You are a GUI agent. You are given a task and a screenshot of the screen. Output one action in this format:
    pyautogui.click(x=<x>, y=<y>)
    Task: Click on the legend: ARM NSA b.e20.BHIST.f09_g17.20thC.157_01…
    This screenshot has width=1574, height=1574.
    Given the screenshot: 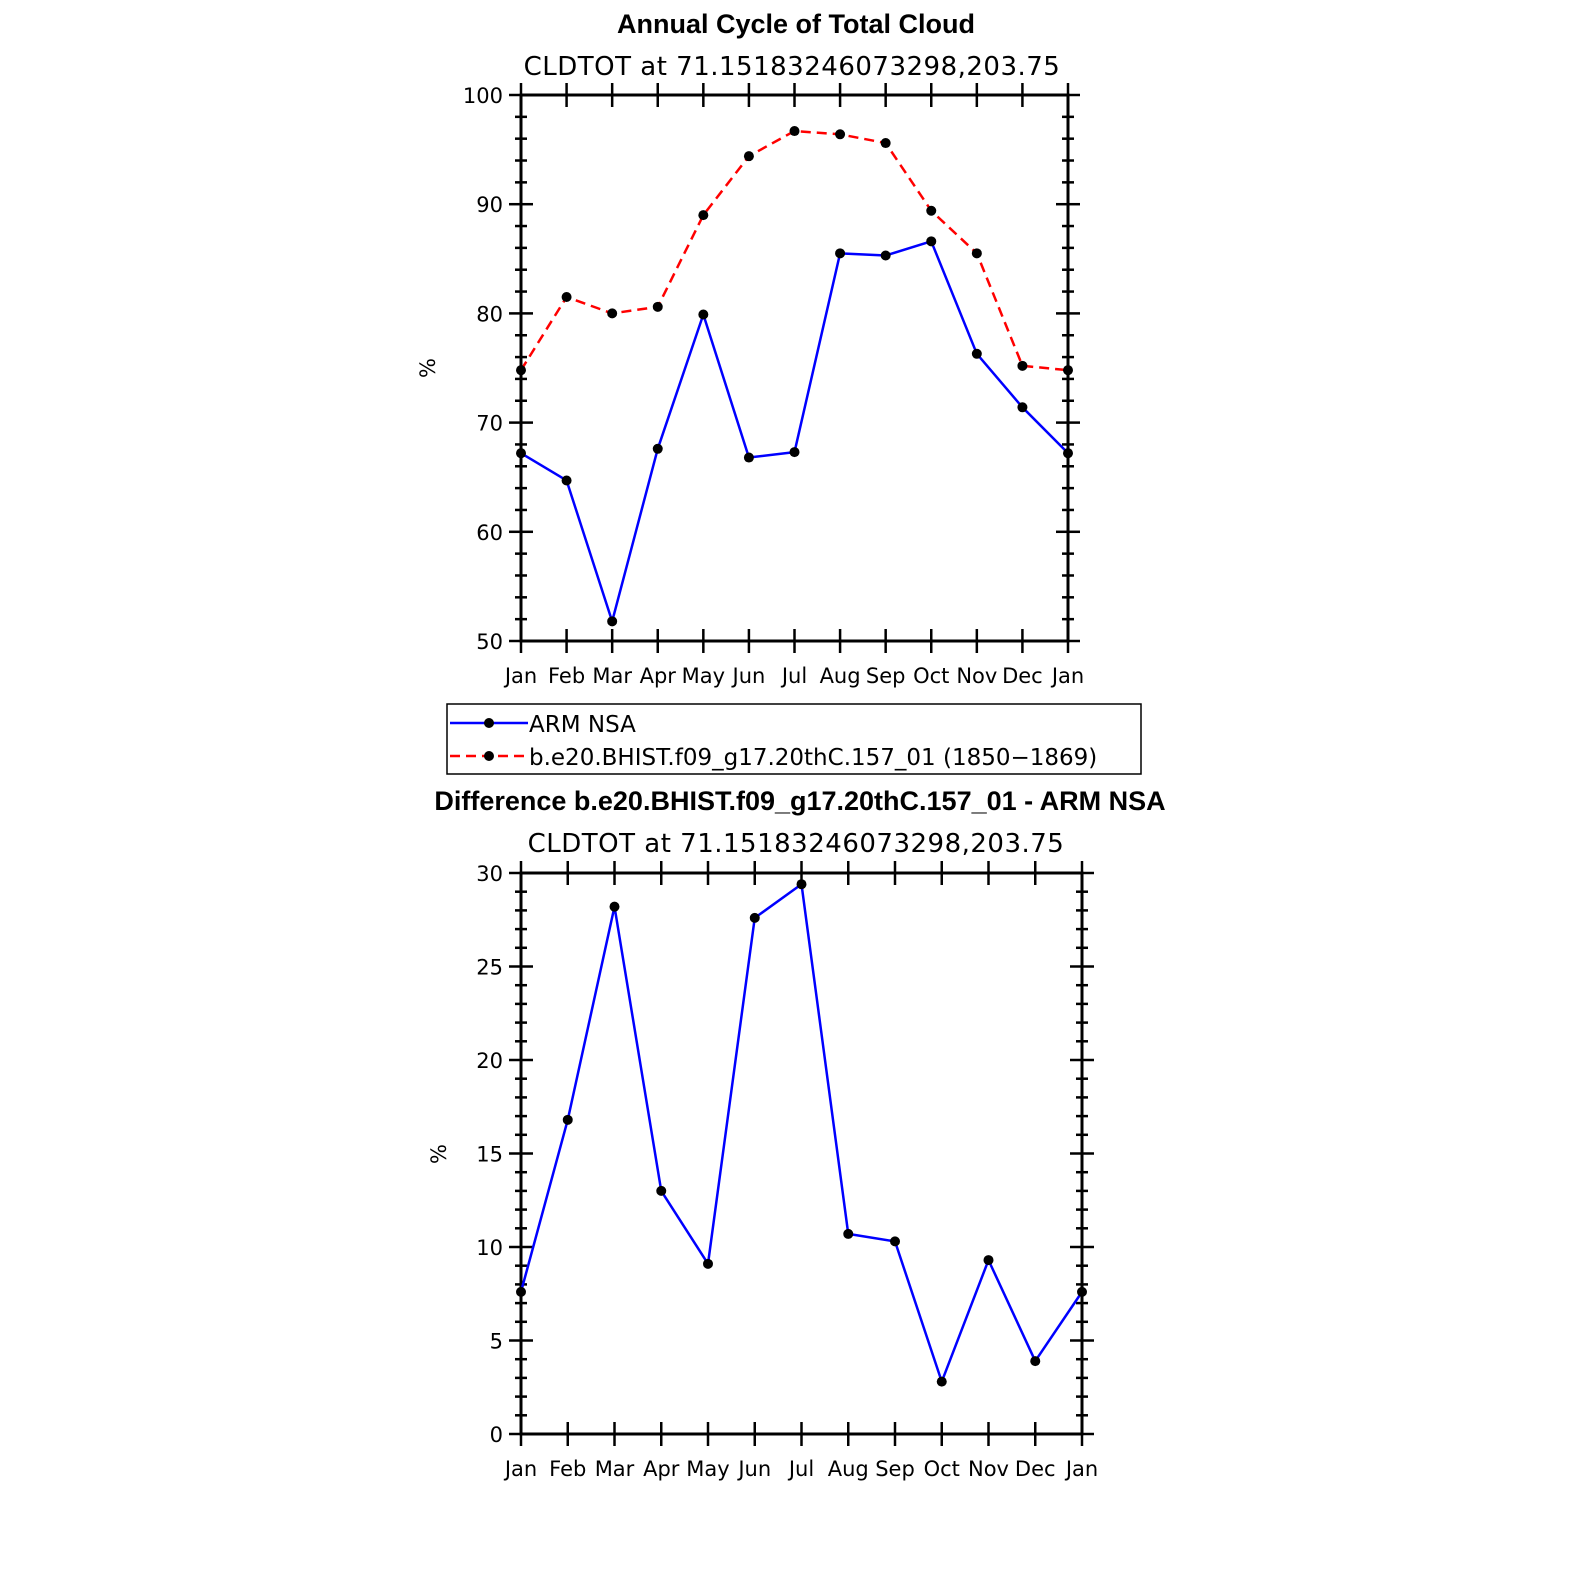 What is the action you would take?
    pyautogui.click(x=794, y=739)
    